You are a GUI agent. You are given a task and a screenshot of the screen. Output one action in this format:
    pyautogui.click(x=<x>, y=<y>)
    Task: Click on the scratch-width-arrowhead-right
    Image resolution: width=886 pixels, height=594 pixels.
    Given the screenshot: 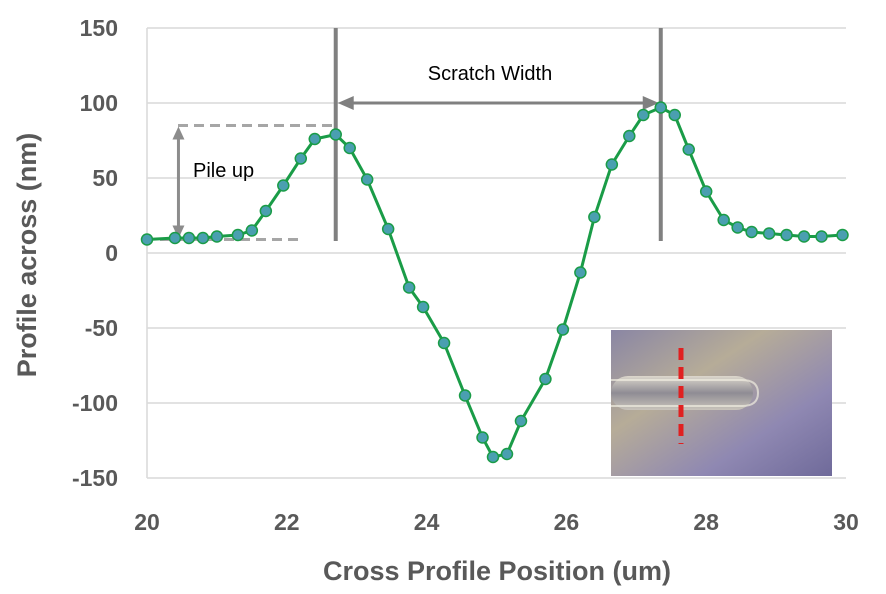 What is the action you would take?
    pyautogui.click(x=650, y=103)
    